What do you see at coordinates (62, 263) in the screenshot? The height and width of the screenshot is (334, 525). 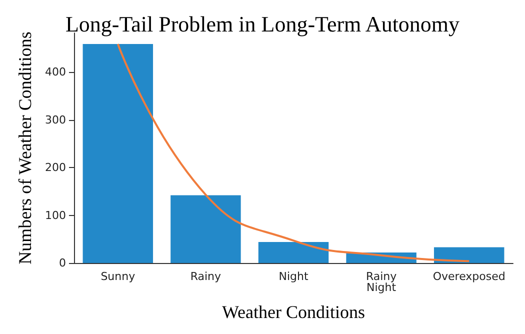 I see `y-tick-label: 0` at bounding box center [62, 263].